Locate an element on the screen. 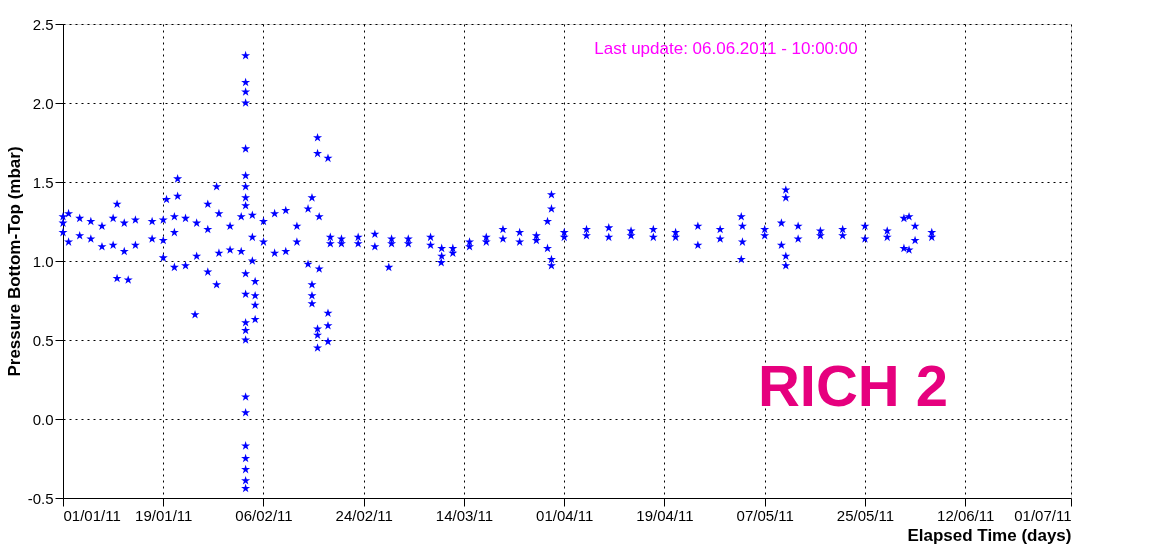 The height and width of the screenshot is (545, 1155). annotation: Last update: 06.06.2011 - 10:00:00 is located at coordinates (726, 48).